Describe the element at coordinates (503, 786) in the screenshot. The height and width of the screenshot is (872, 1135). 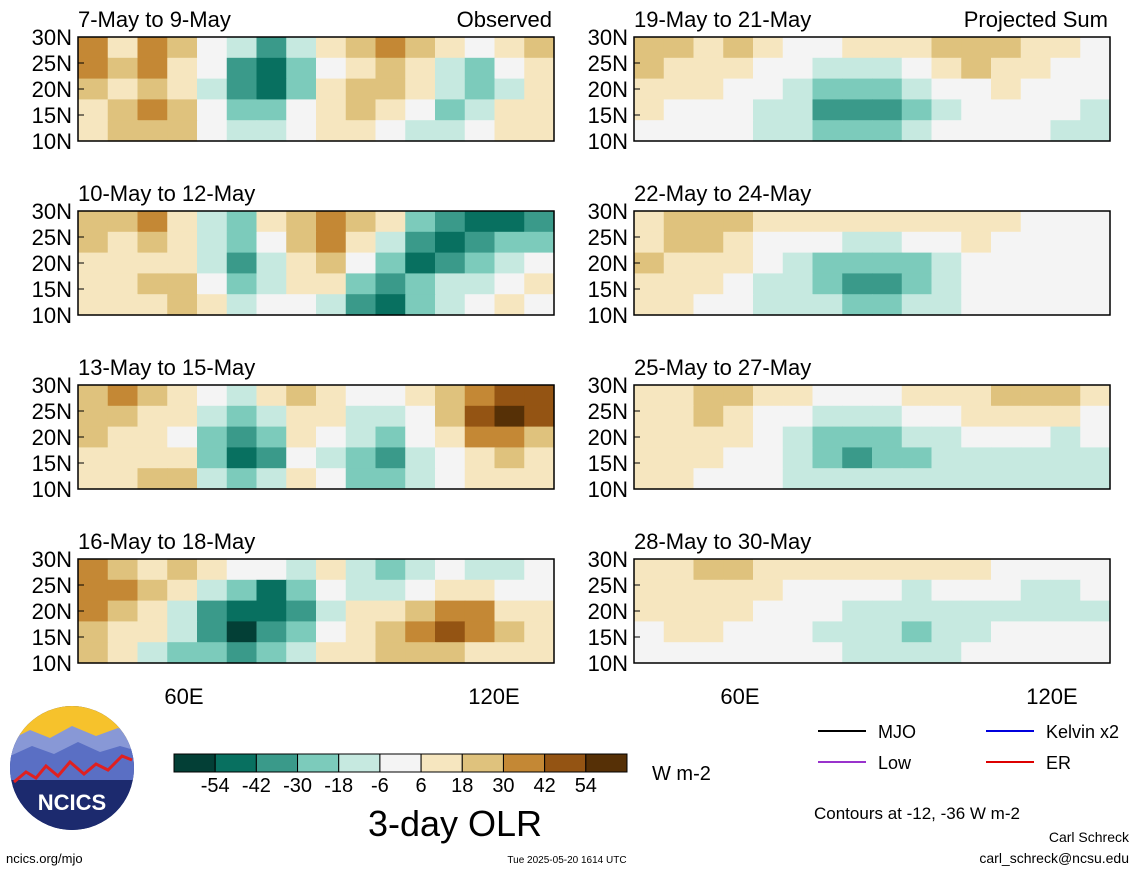
I see `colorbar-tick-label: 30` at that location.